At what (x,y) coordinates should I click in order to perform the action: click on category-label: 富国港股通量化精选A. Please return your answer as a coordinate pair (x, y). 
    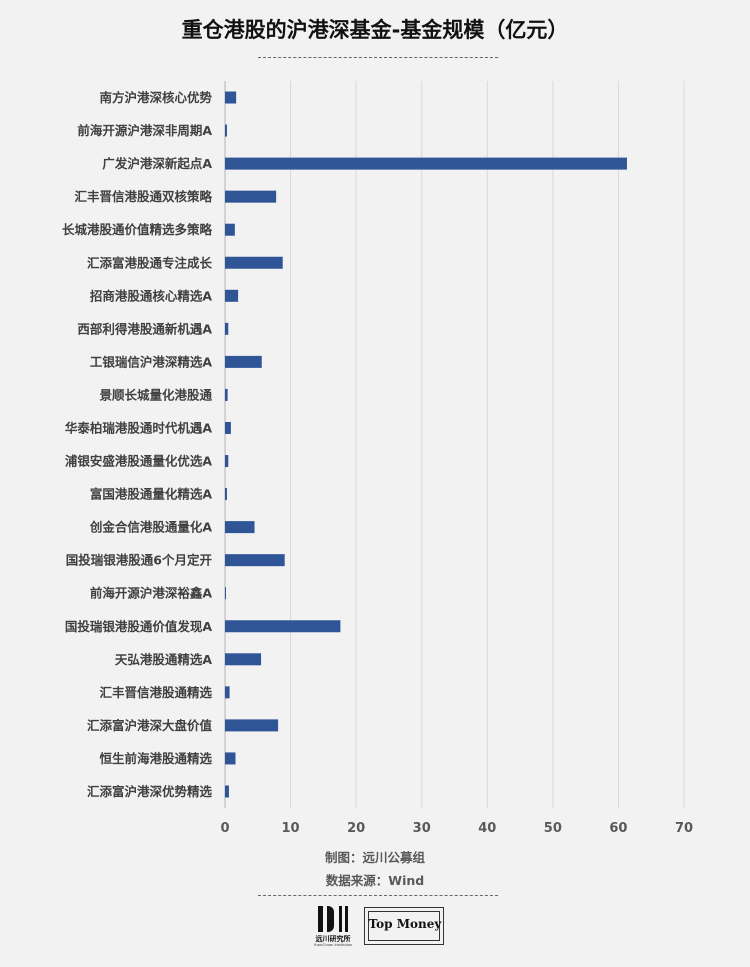
    Looking at the image, I should click on (151, 494).